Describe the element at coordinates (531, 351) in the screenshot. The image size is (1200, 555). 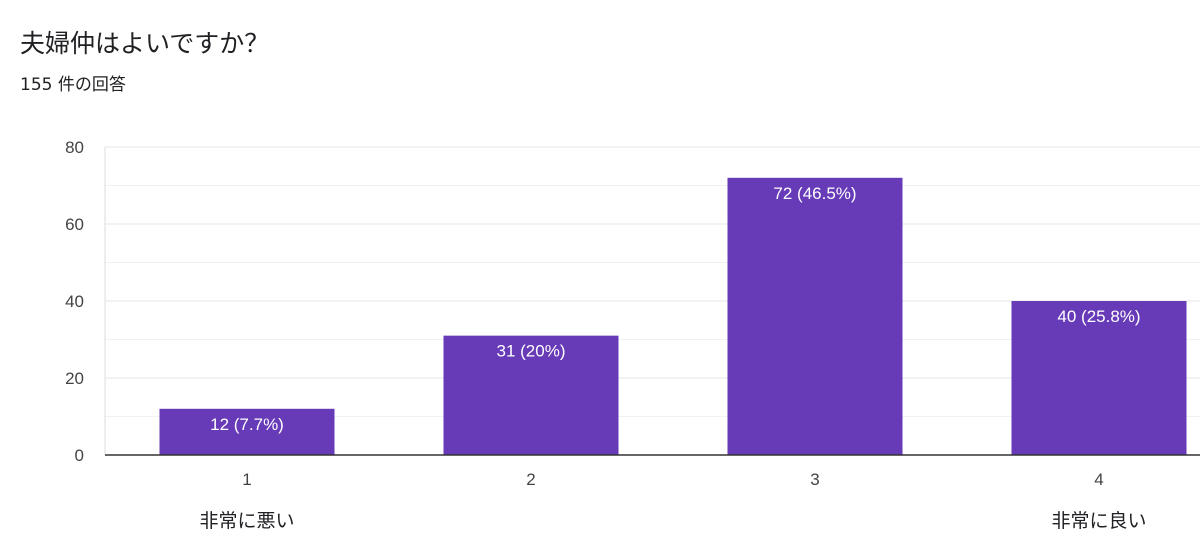
I see `data-label: 31 (20%)` at that location.